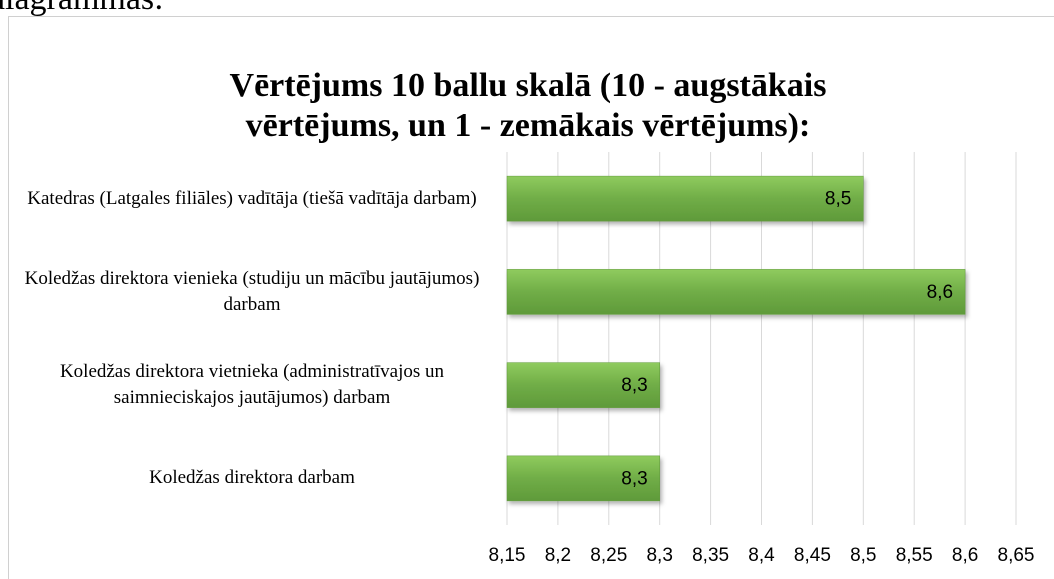  Describe the element at coordinates (965, 555) in the screenshot. I see `x-tick-label: 8,6` at that location.